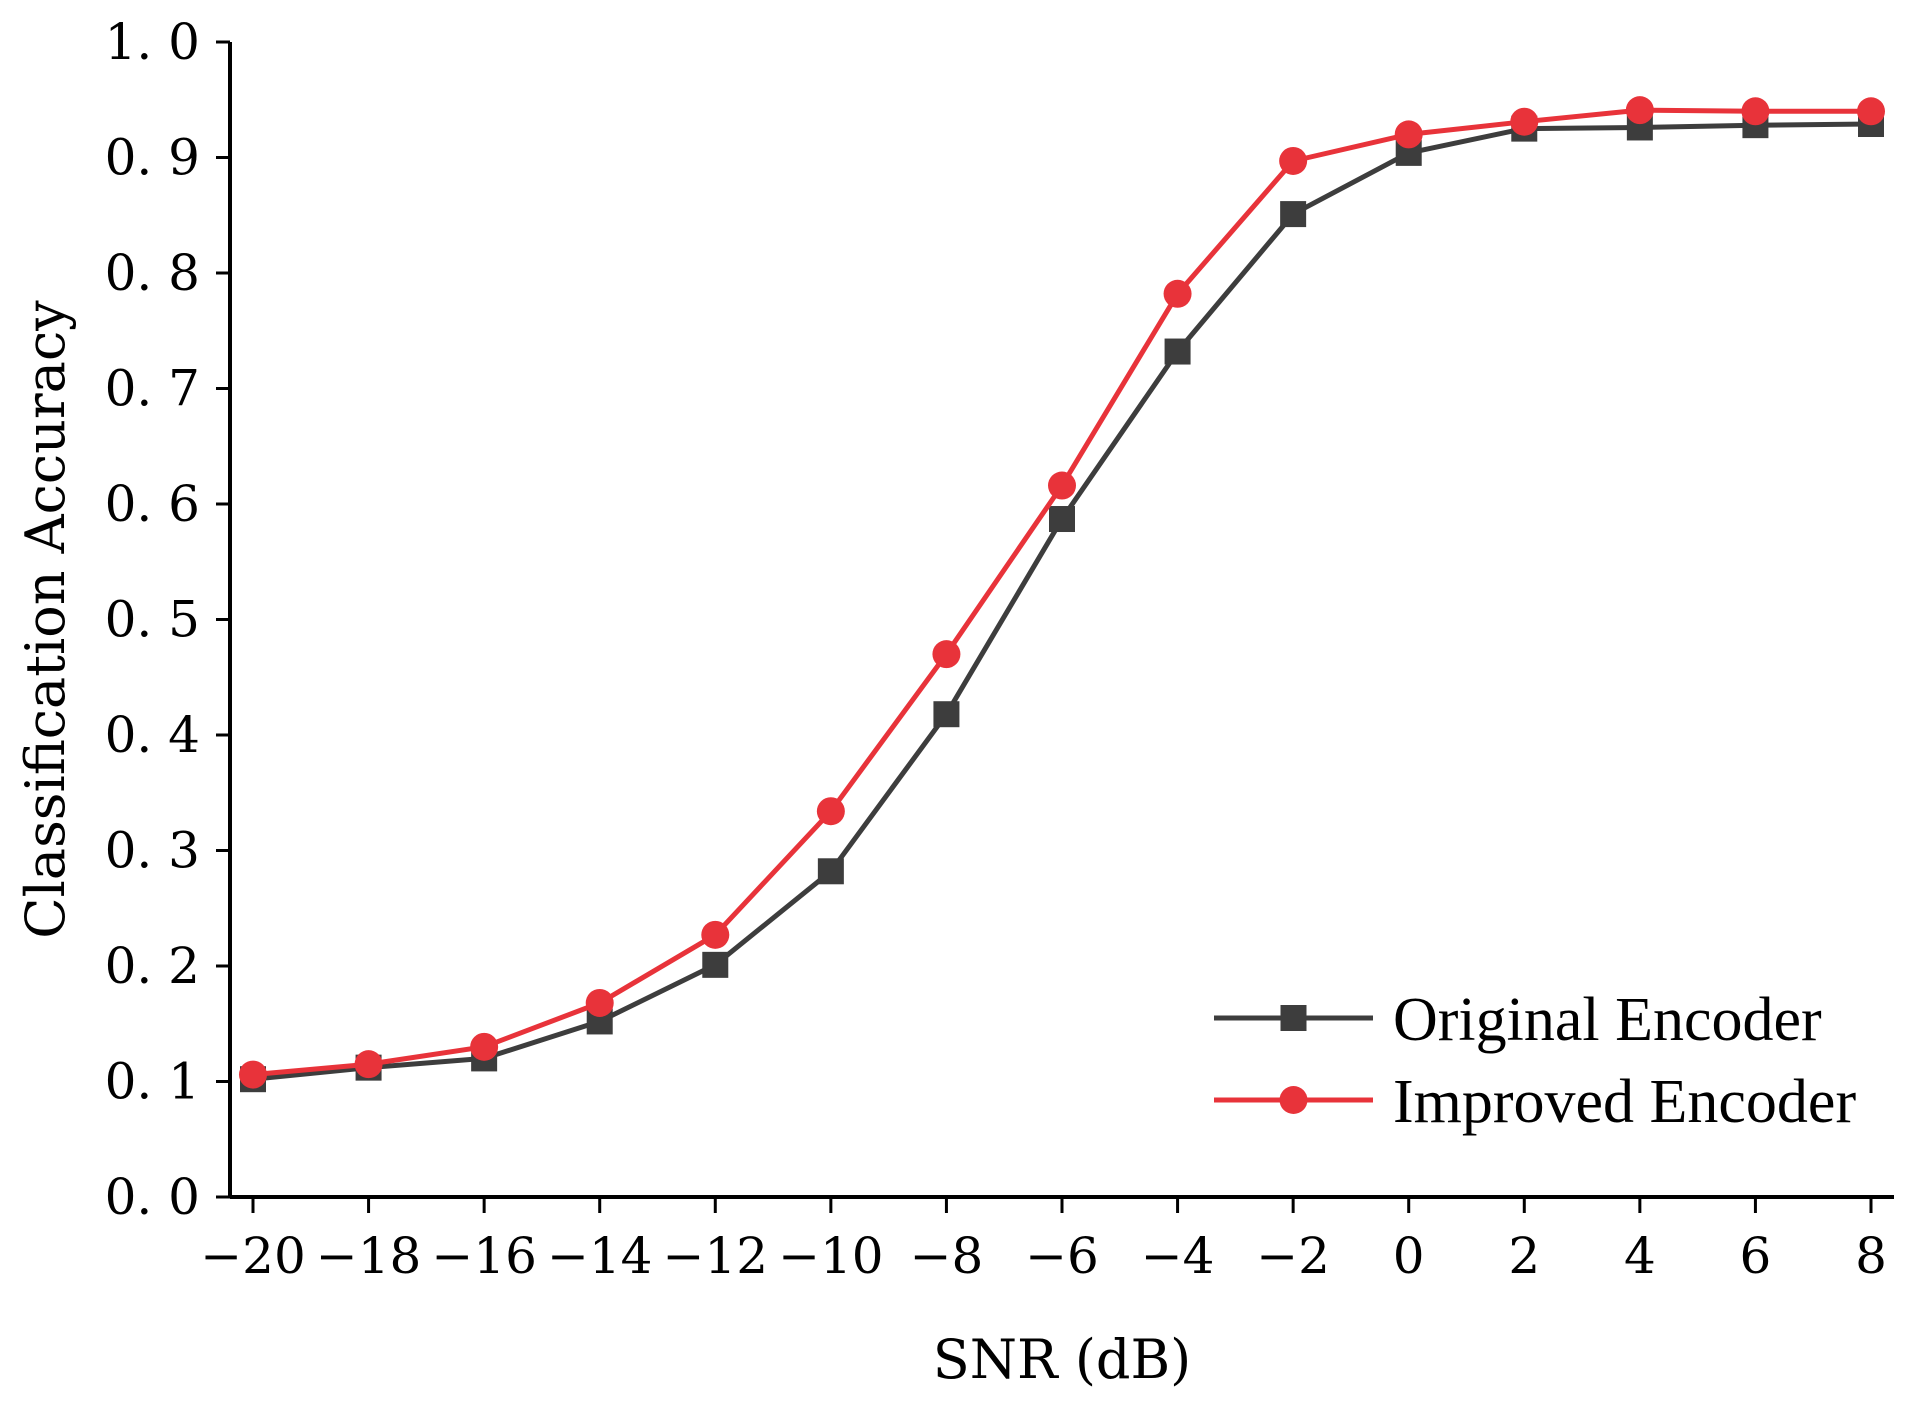 The height and width of the screenshot is (1407, 1928). What do you see at coordinates (600, 1256) in the screenshot?
I see `x-tick-label: −14` at bounding box center [600, 1256].